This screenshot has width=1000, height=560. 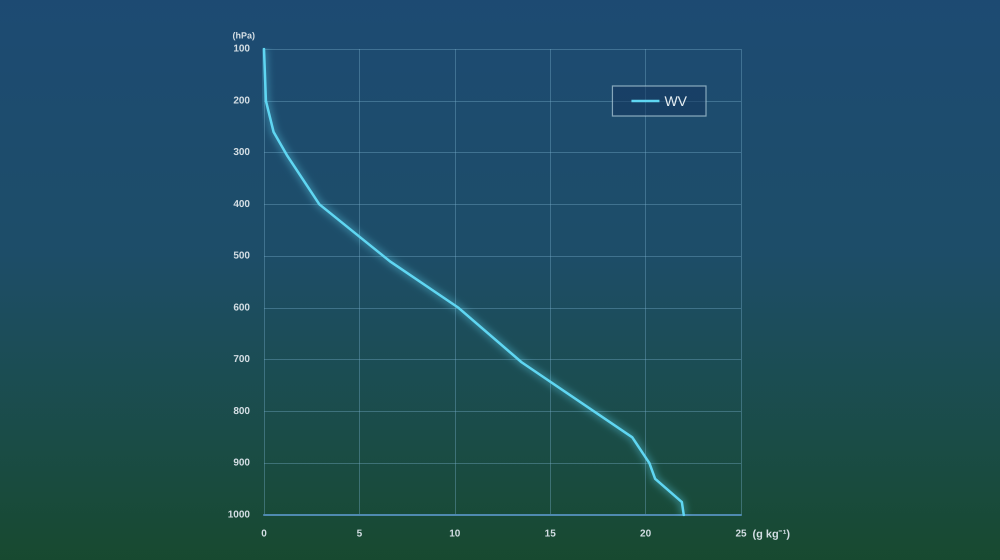 What do you see at coordinates (241, 411) in the screenshot?
I see `y-tick-label: 800` at bounding box center [241, 411].